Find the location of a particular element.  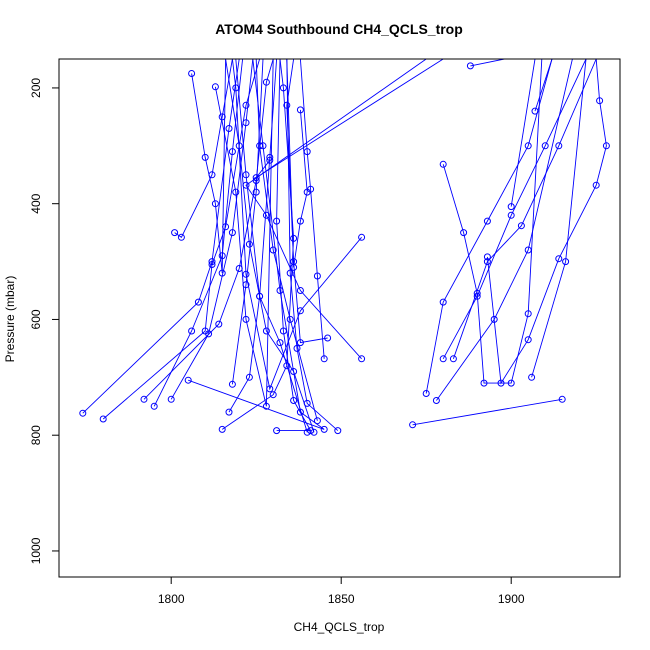

series-26-line is located at coordinates (514, 209).